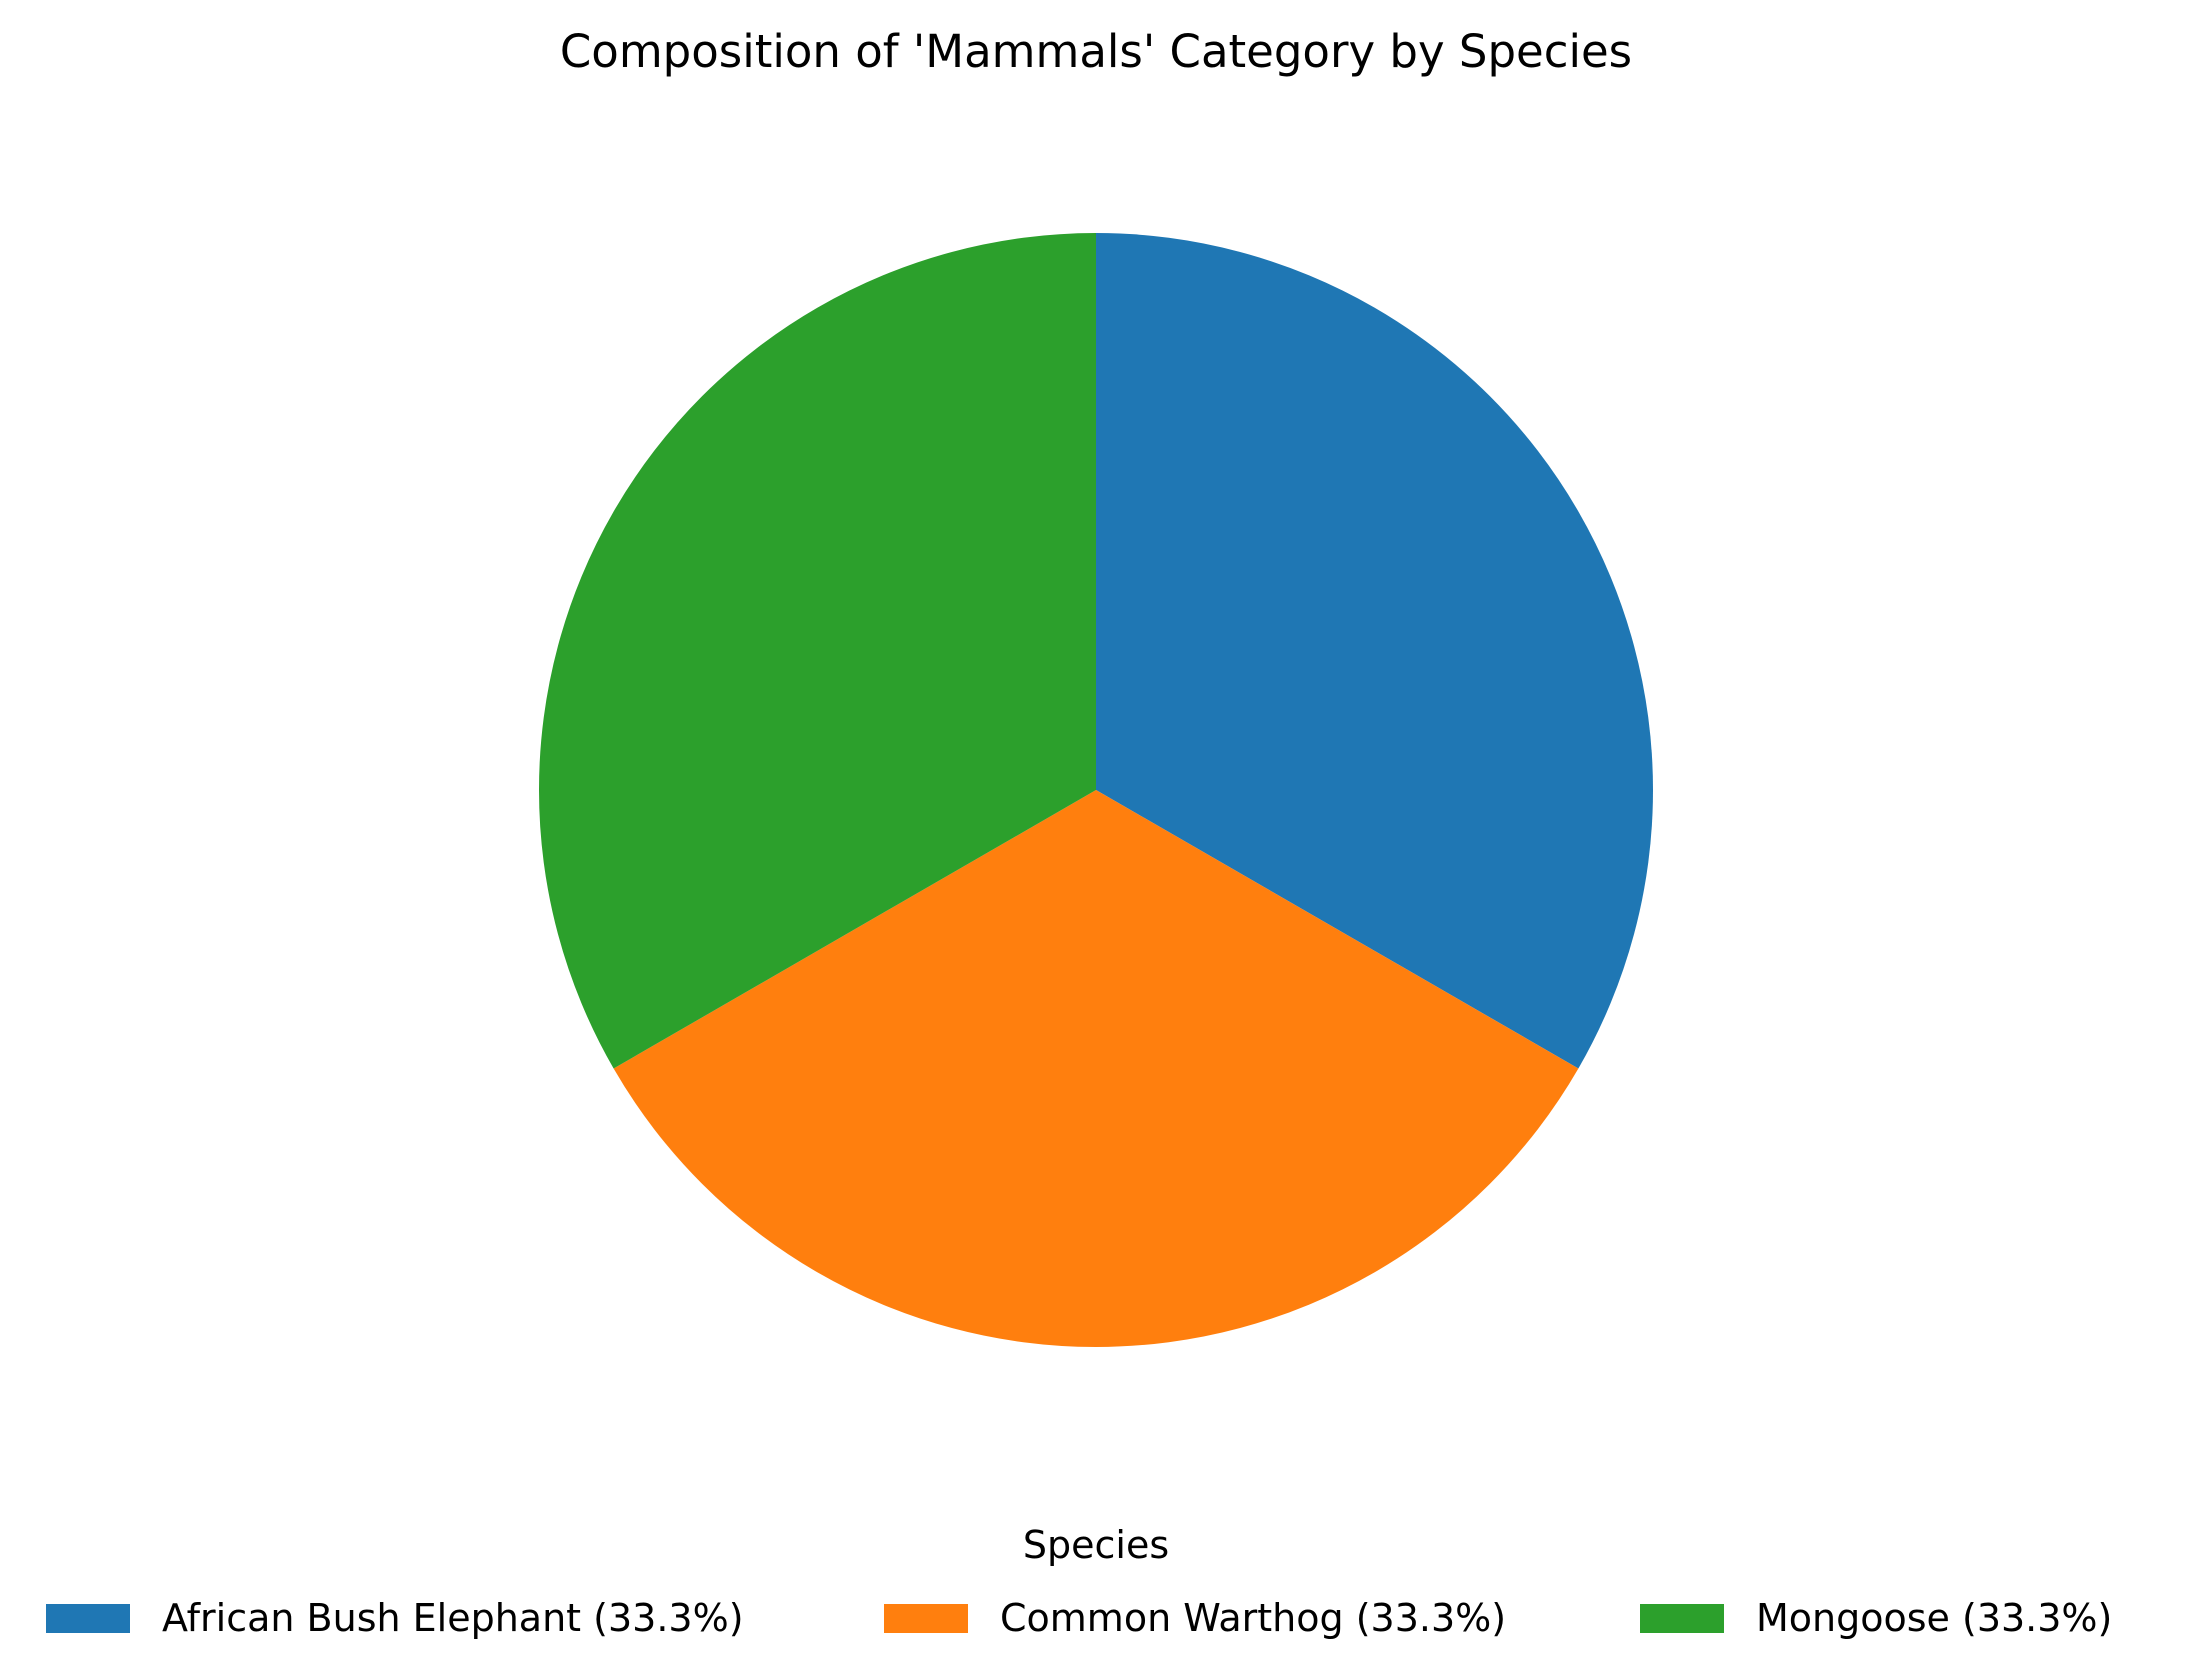 Image resolution: width=2192 pixels, height=1680 pixels. I want to click on legend-label: Common Warthog (33.3%), so click(1253, 1618).